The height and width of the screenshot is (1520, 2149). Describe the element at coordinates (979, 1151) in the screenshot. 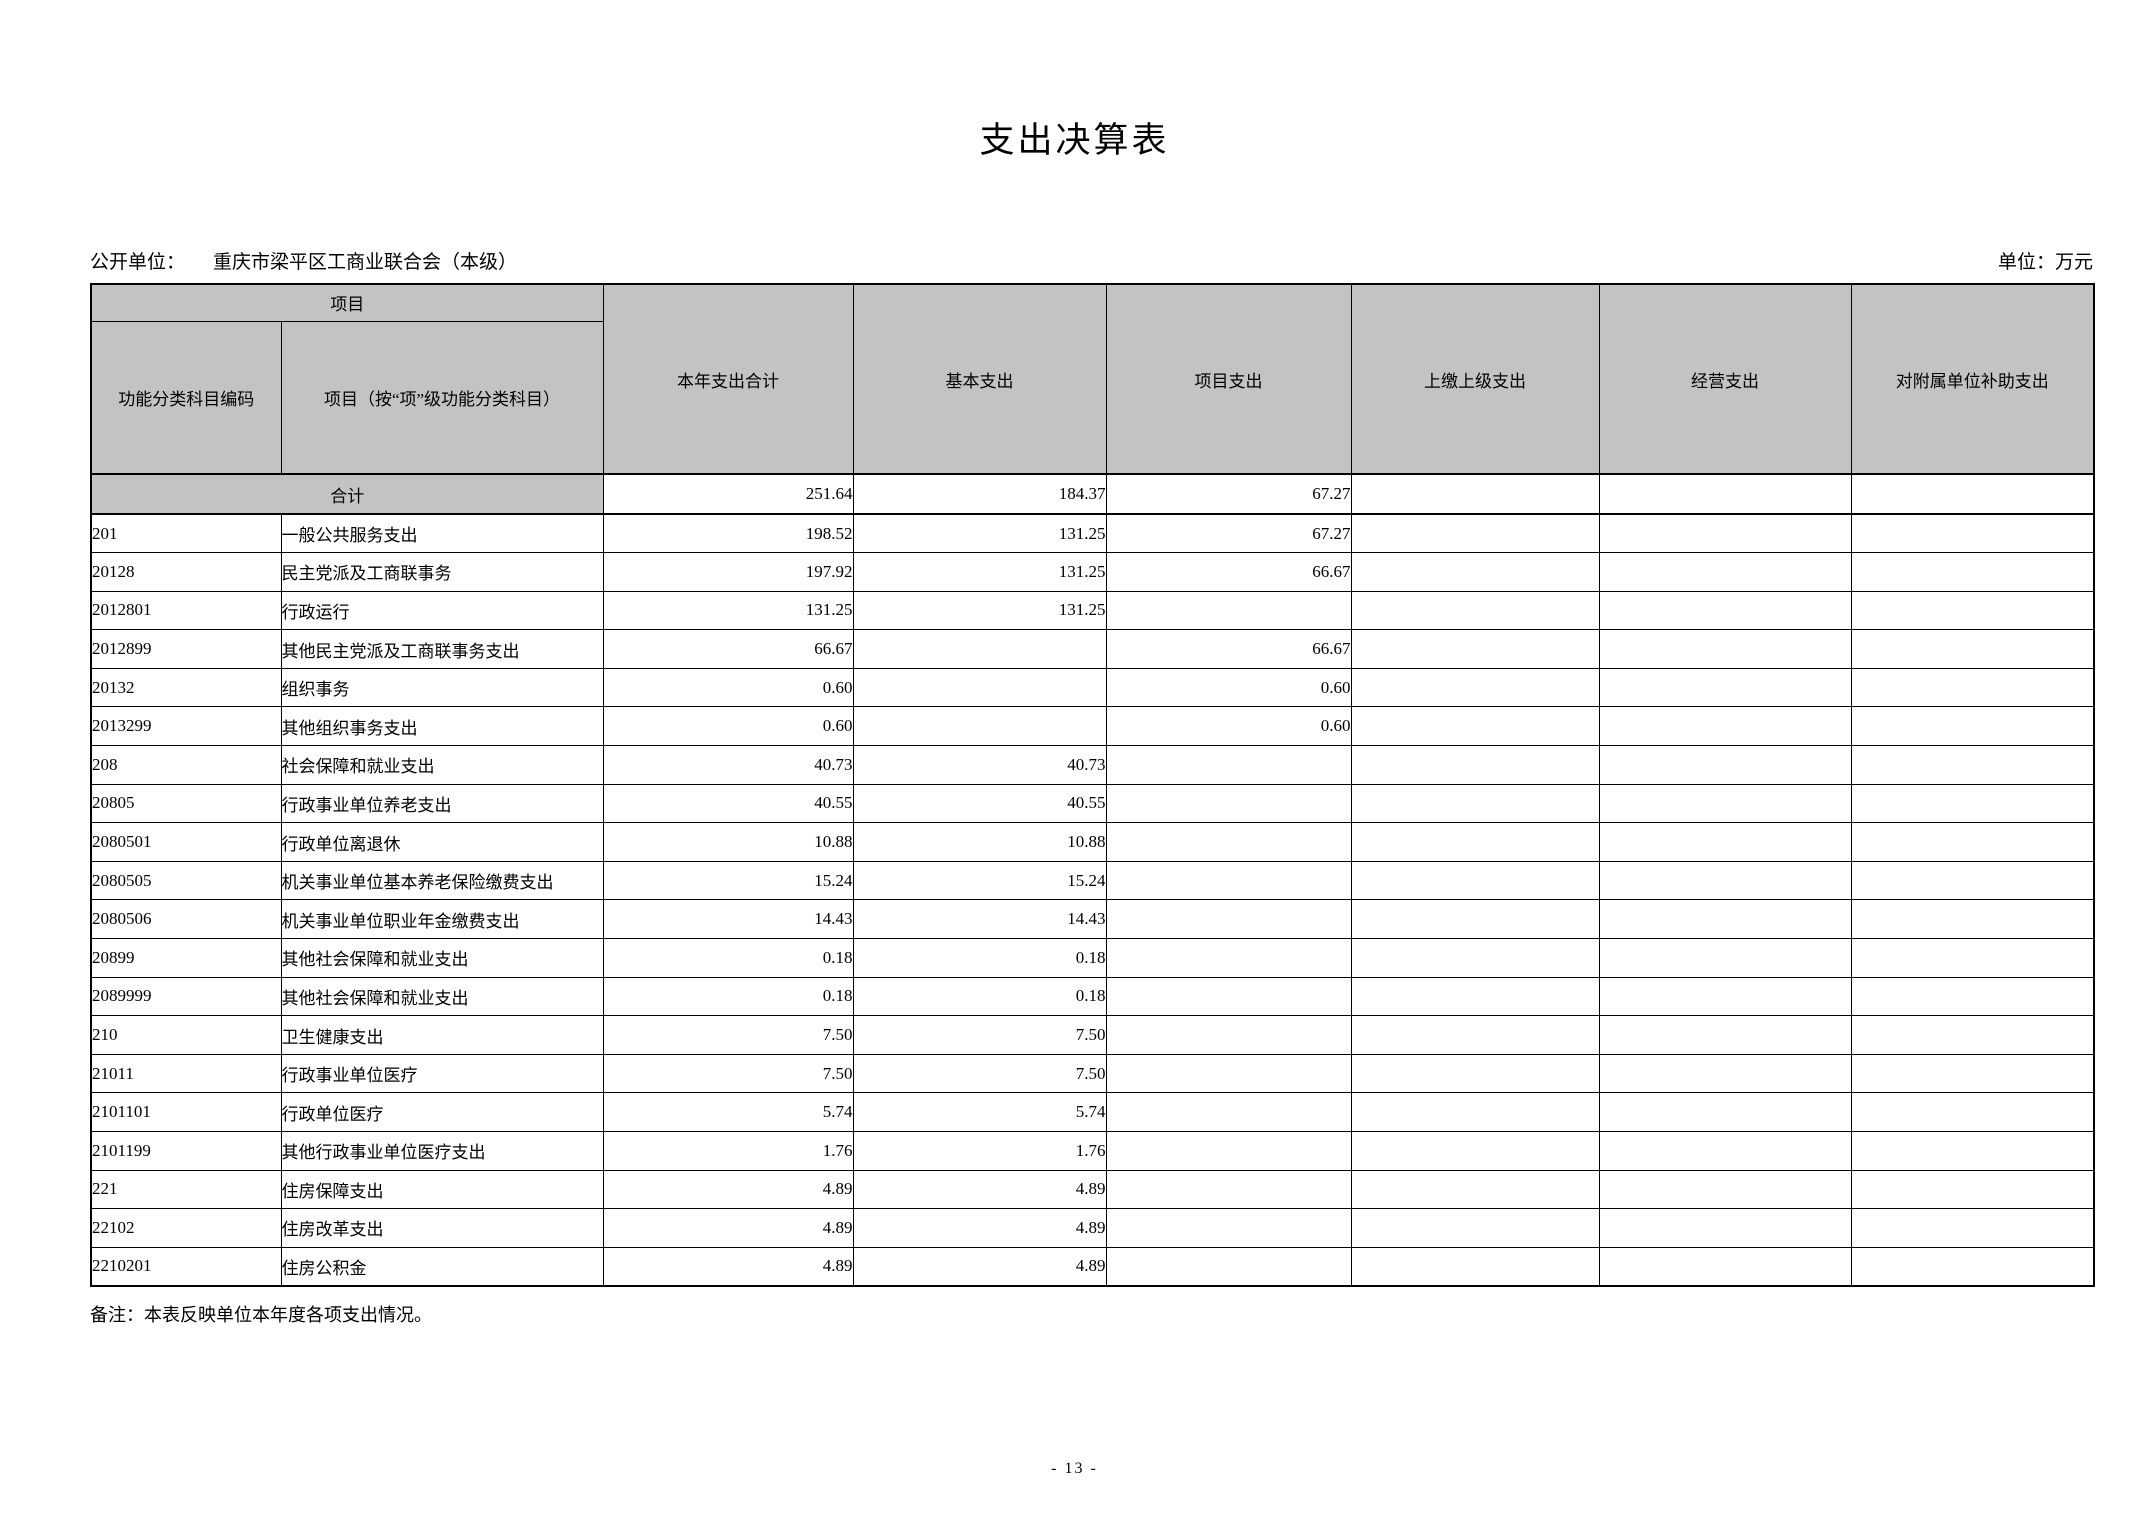

I see `cell-basic-expenditure: 1.76` at that location.